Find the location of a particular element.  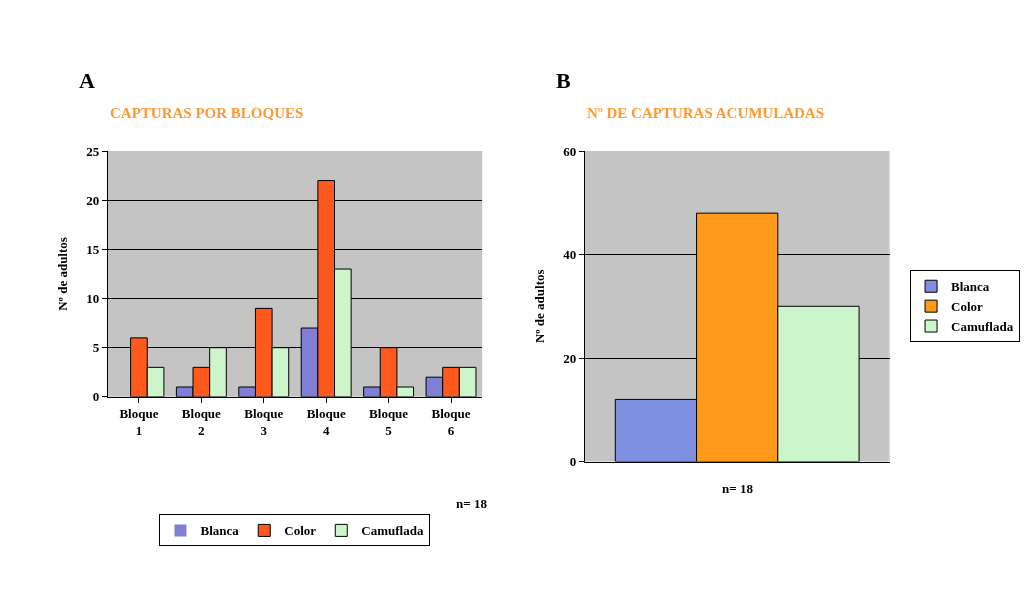

x-tick-label: Bloque 3 is located at coordinates (264, 422).